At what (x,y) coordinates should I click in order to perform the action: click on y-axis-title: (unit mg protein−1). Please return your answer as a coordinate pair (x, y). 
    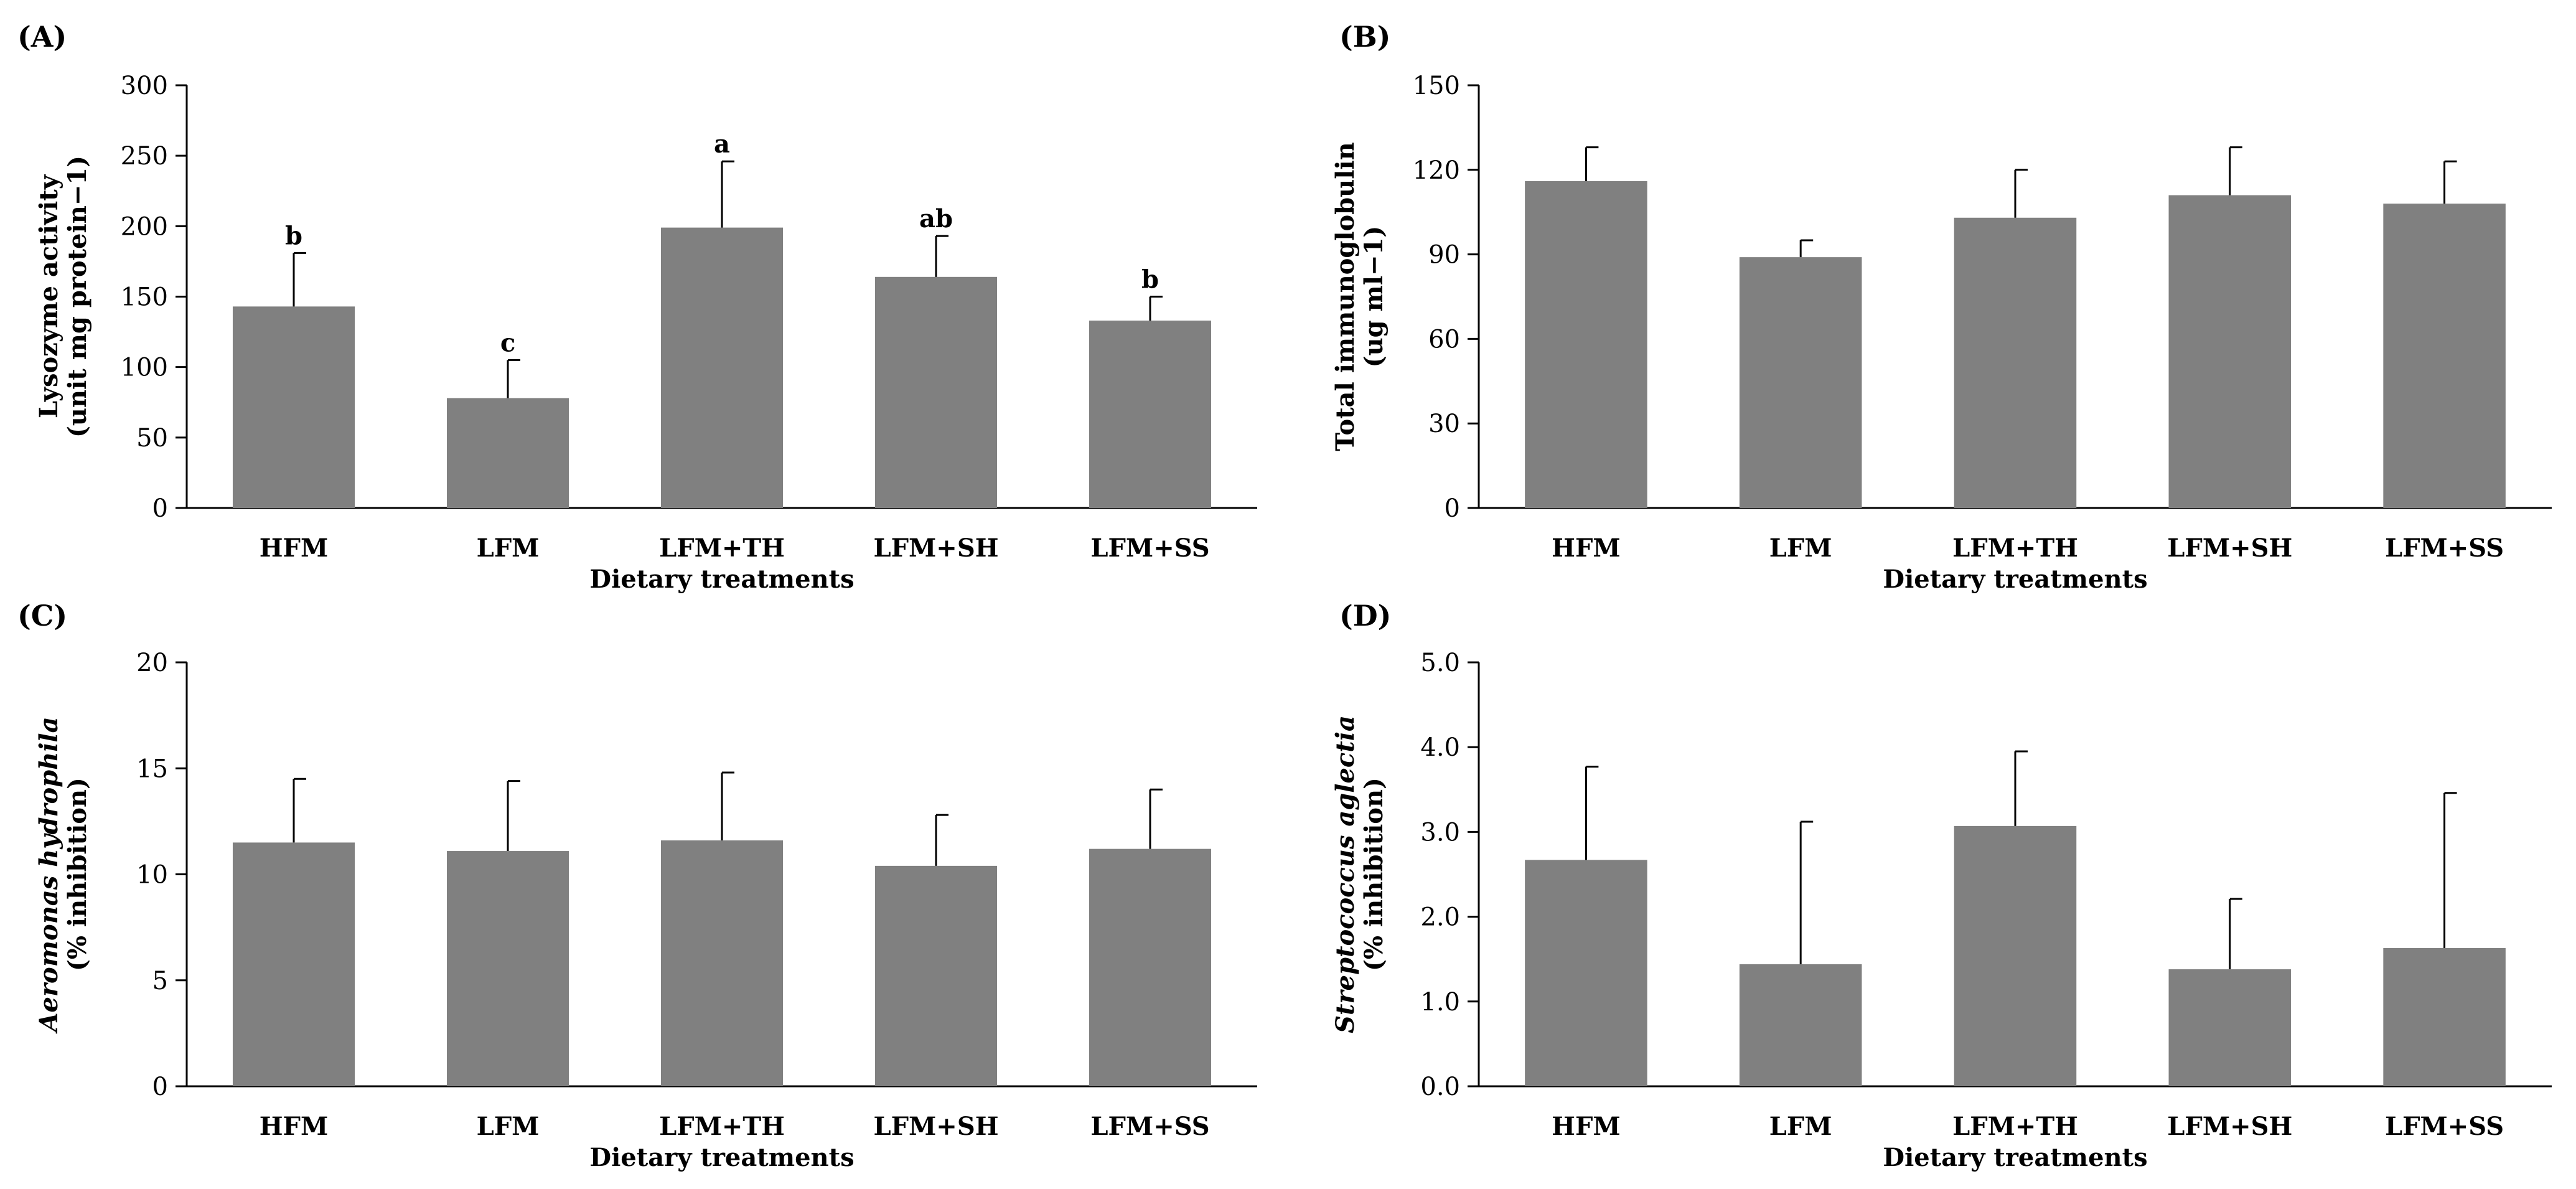
    Looking at the image, I should click on (77, 297).